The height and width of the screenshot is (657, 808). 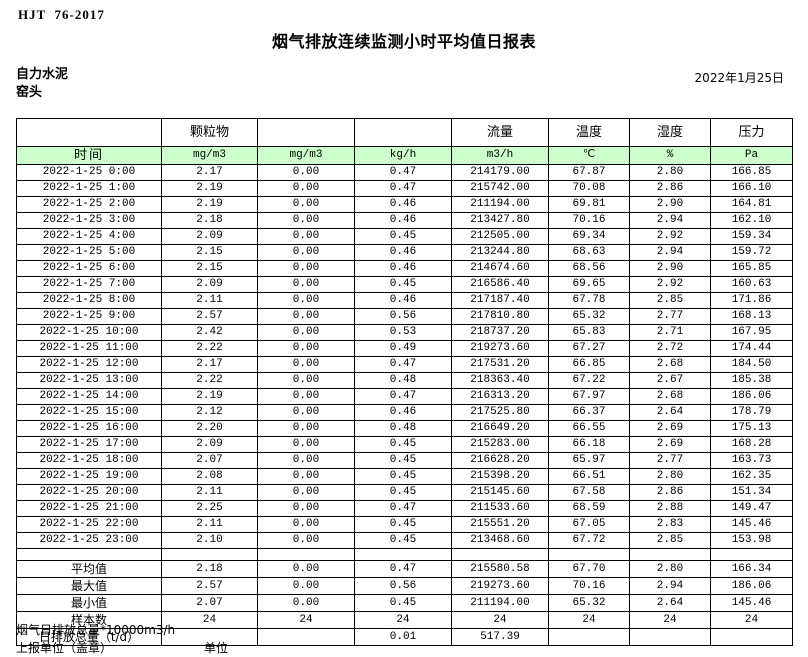 I want to click on cell-value: 2.57, so click(x=209, y=316).